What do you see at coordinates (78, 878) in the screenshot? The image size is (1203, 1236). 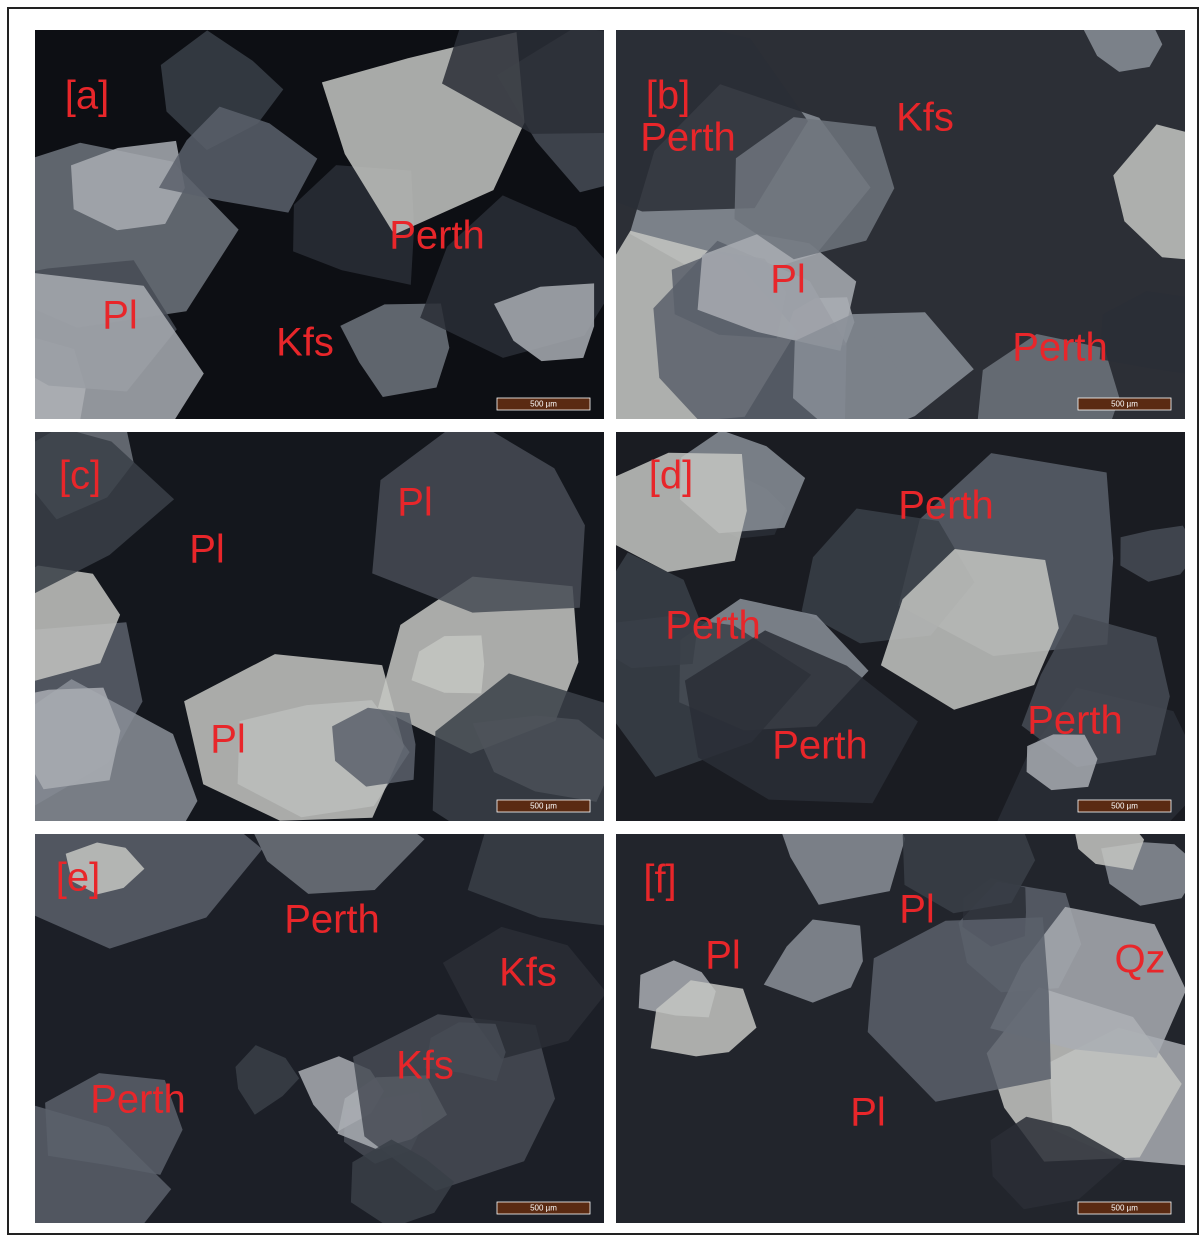 I see `panel-label: [e]` at bounding box center [78, 878].